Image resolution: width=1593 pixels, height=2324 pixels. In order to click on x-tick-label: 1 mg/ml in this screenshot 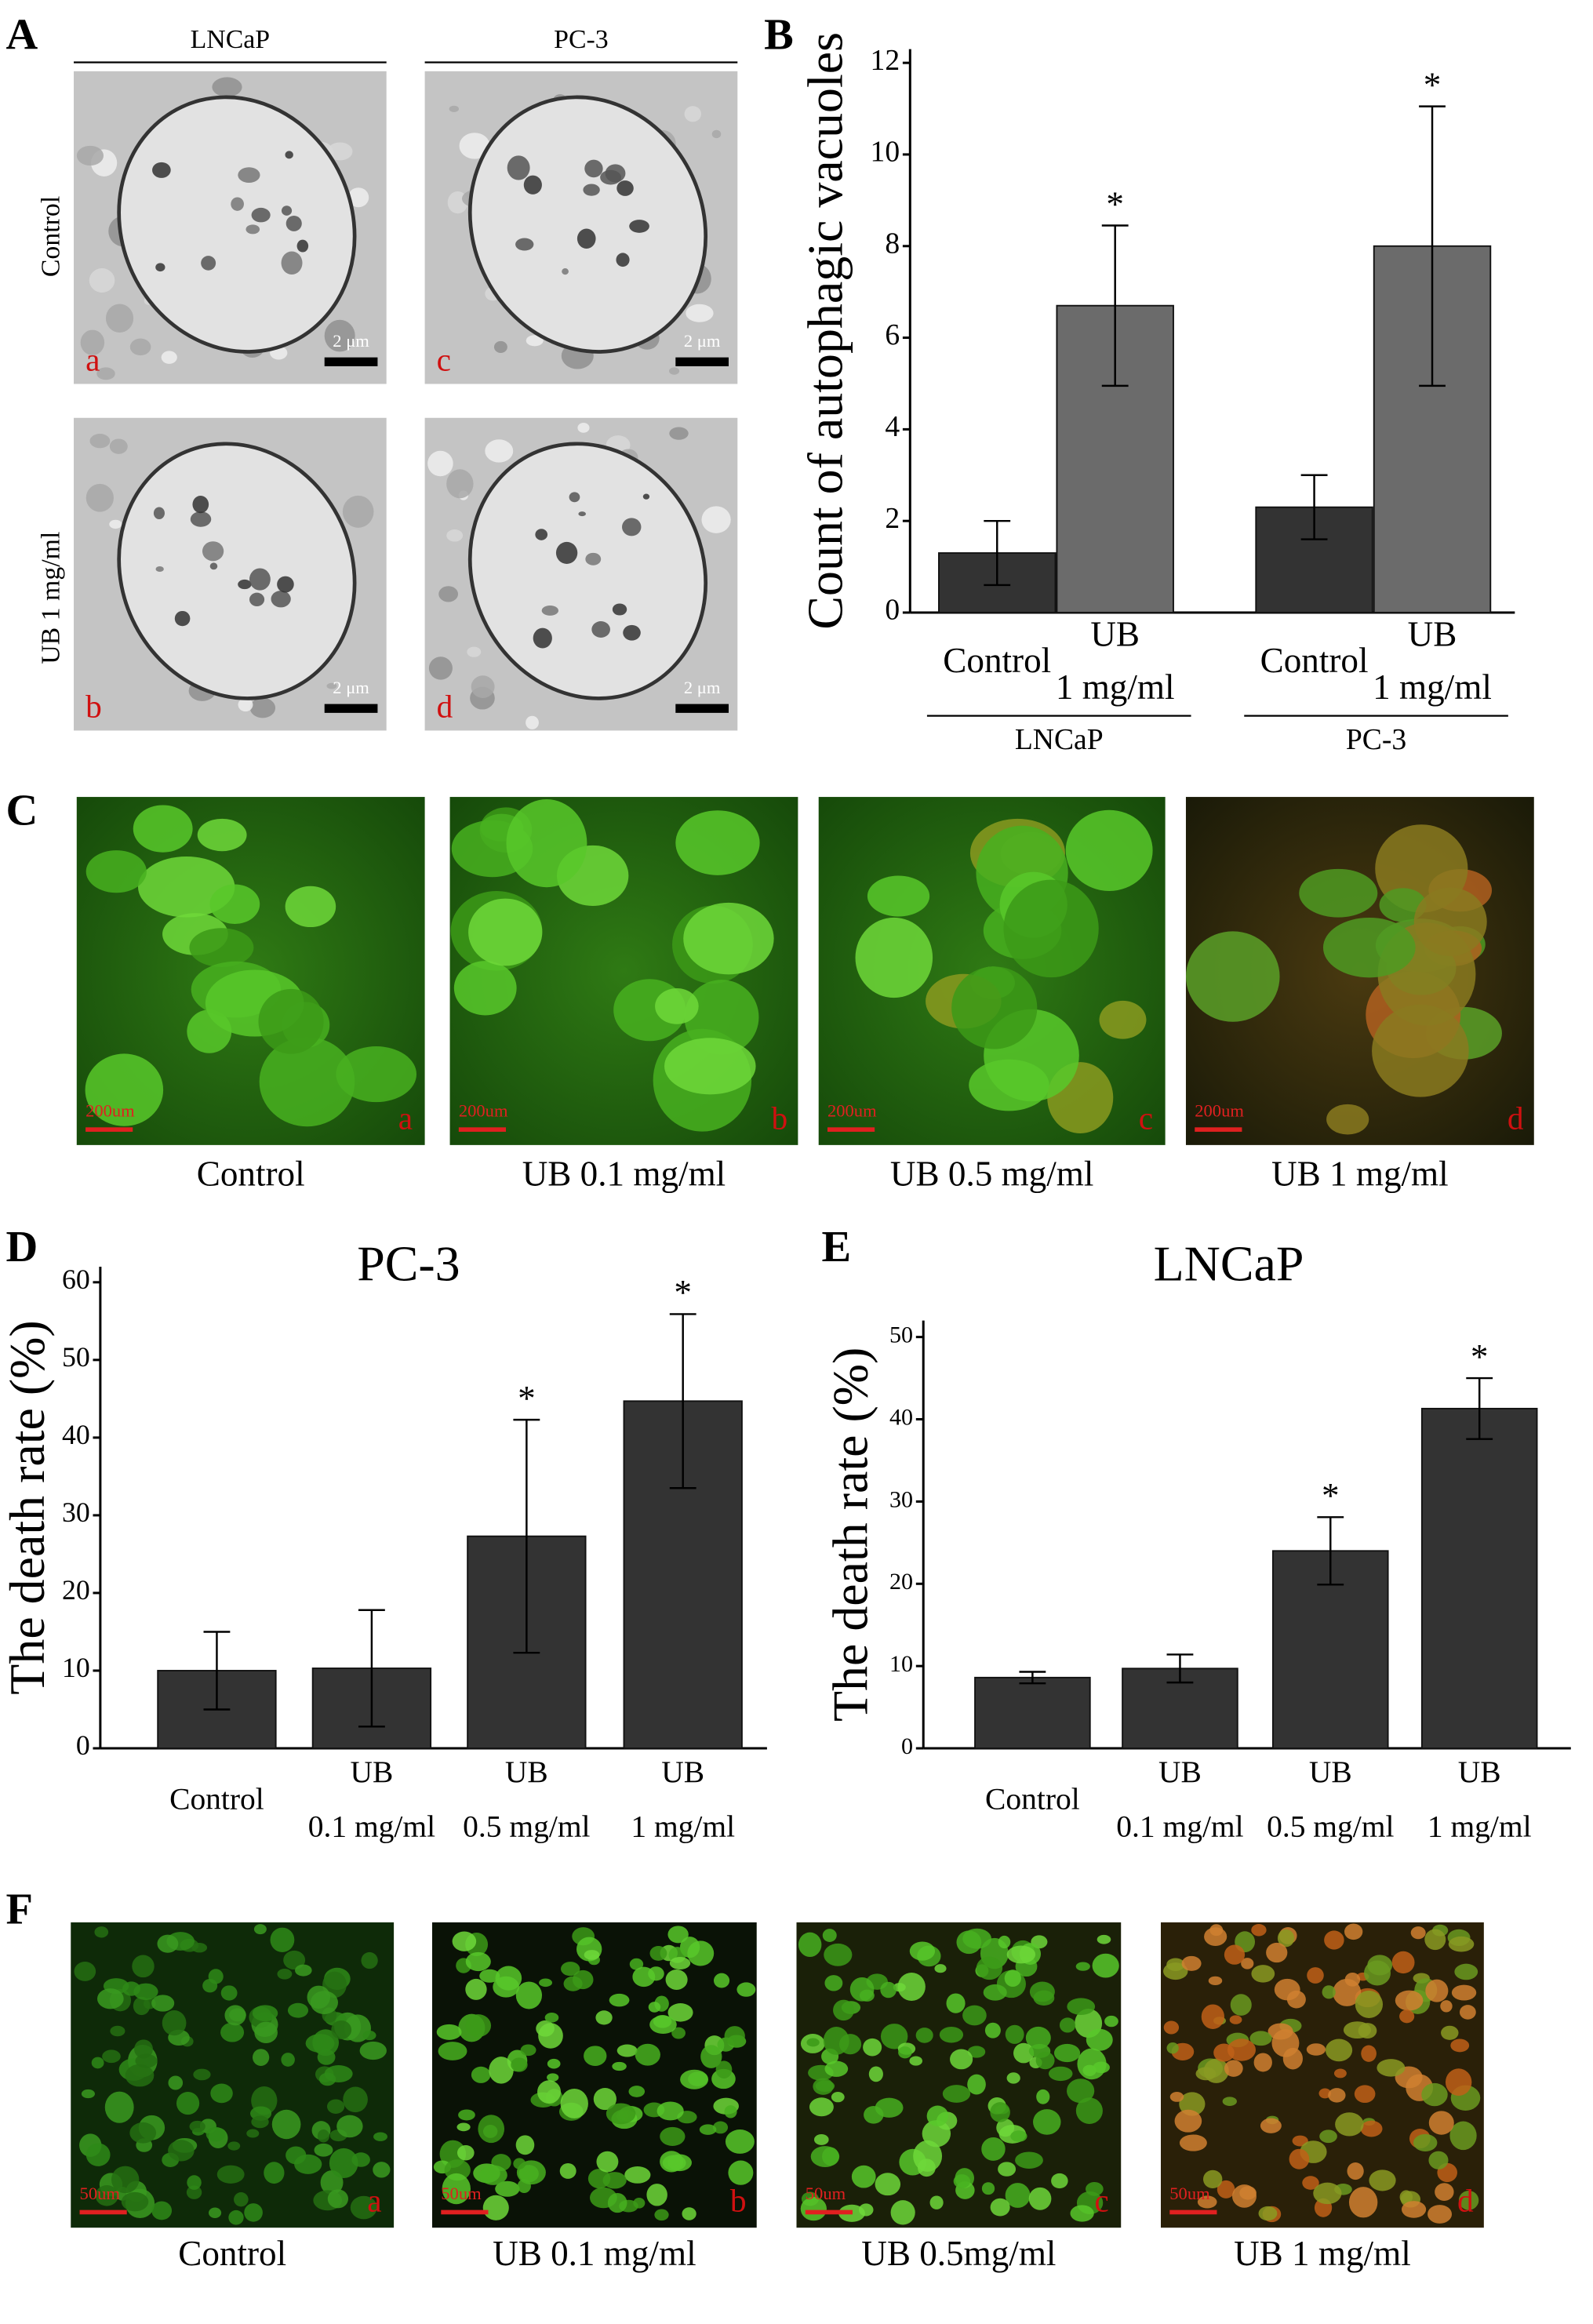, I will do `click(683, 1826)`.